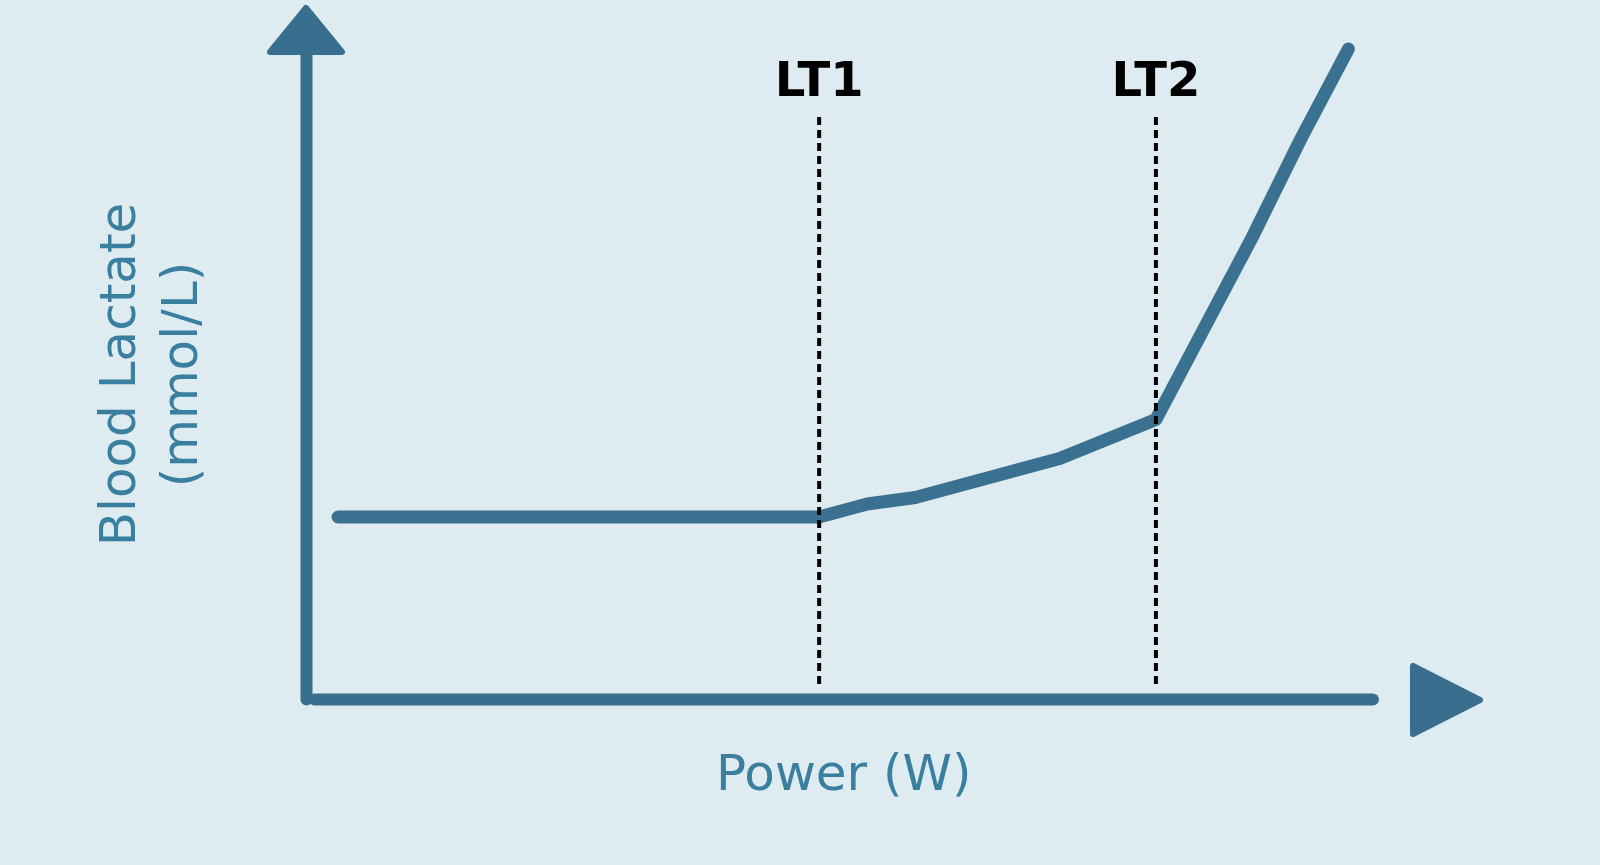 The width and height of the screenshot is (1600, 865). What do you see at coordinates (819, 79) in the screenshot?
I see `annotation: LT1` at bounding box center [819, 79].